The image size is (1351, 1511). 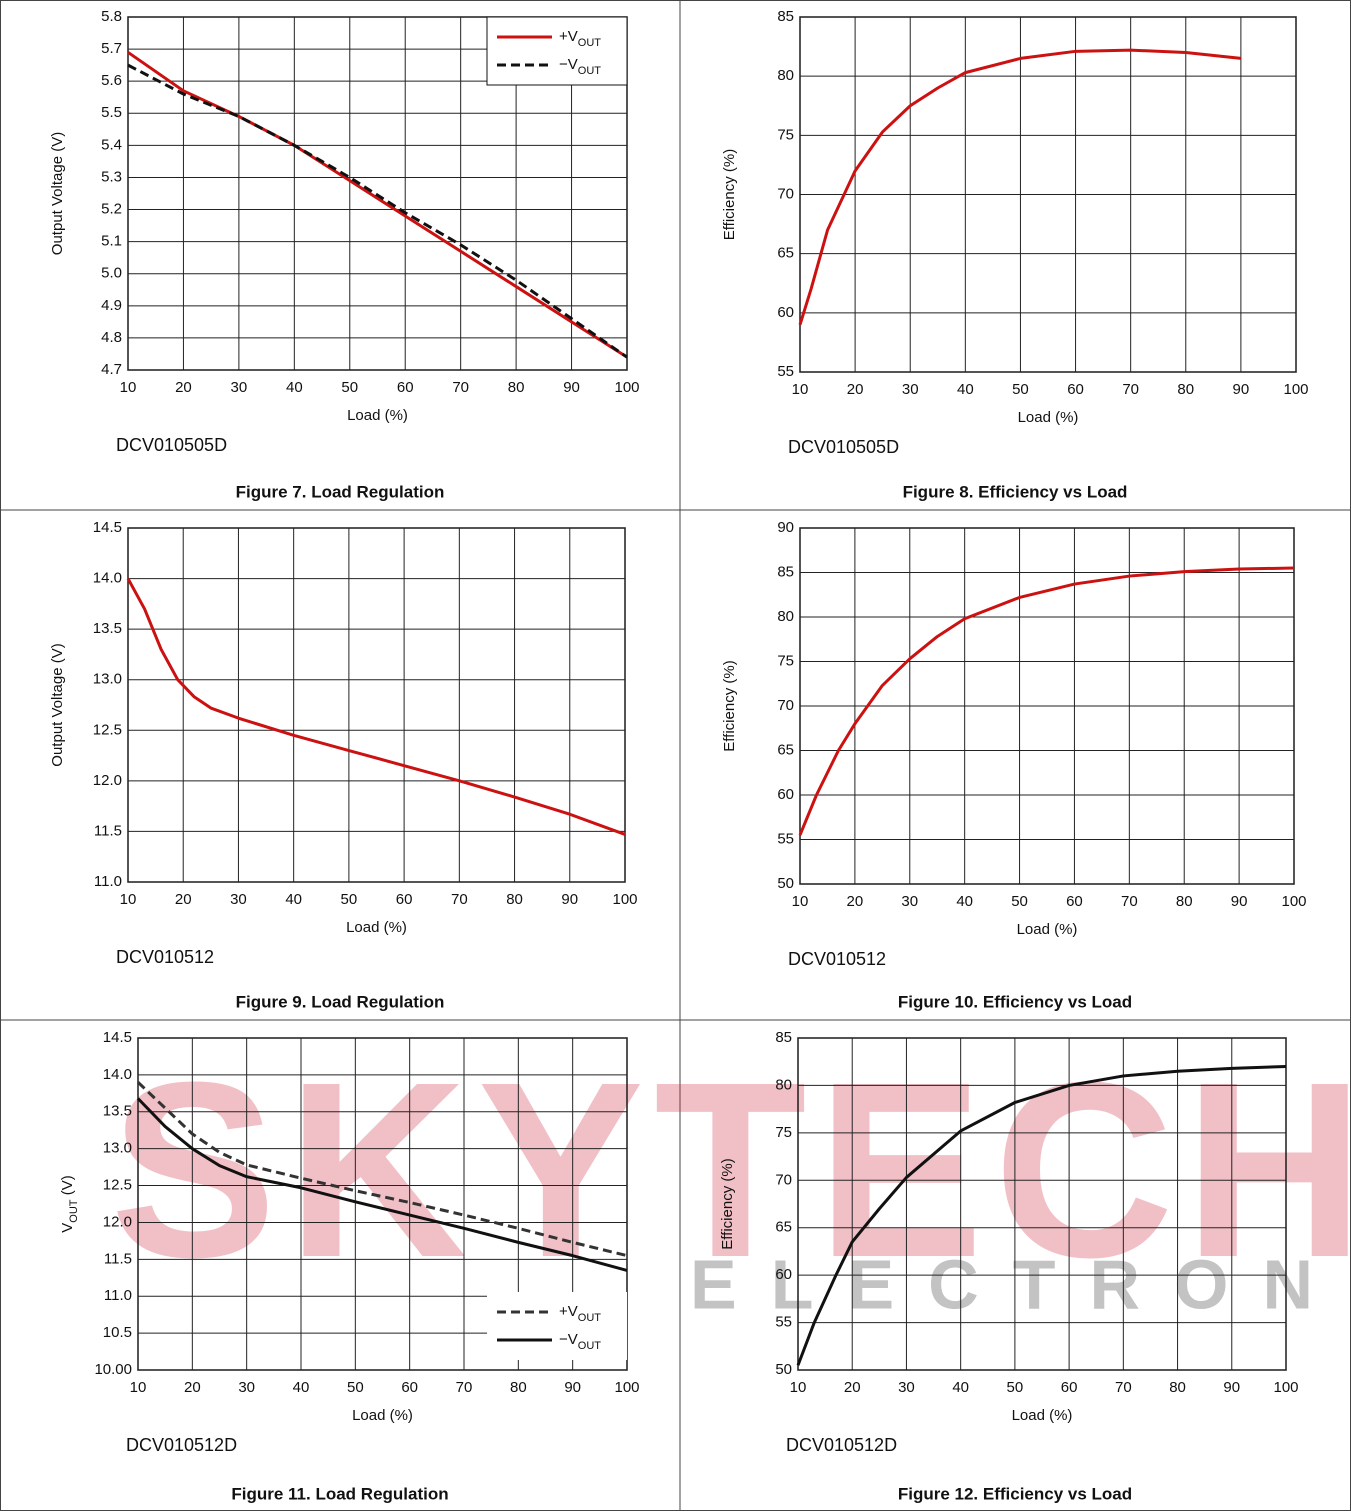 I want to click on y-tick-label: 5.0, so click(x=111, y=273).